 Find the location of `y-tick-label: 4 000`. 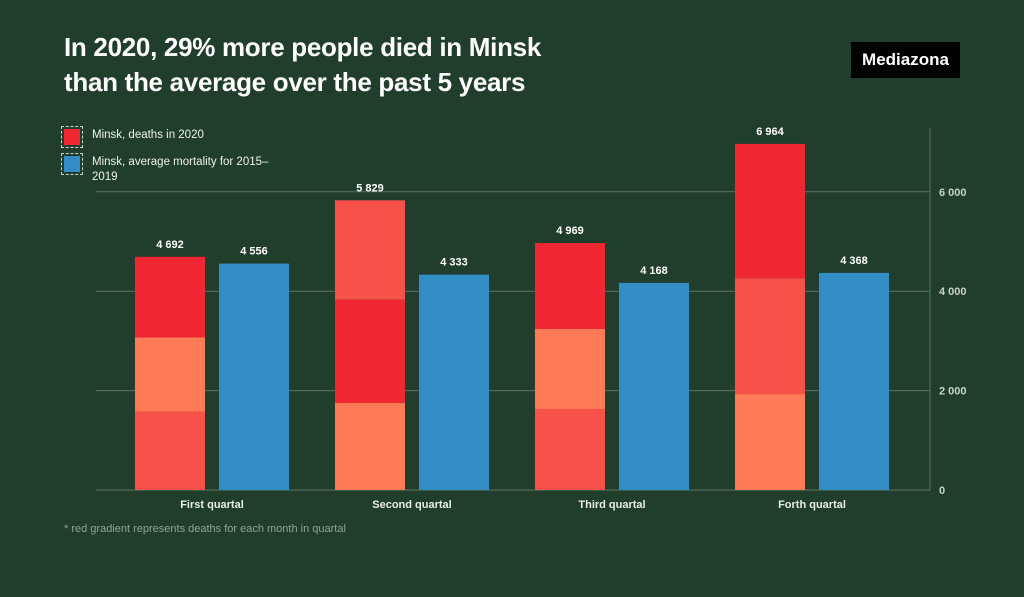

y-tick-label: 4 000 is located at coordinates (953, 292).